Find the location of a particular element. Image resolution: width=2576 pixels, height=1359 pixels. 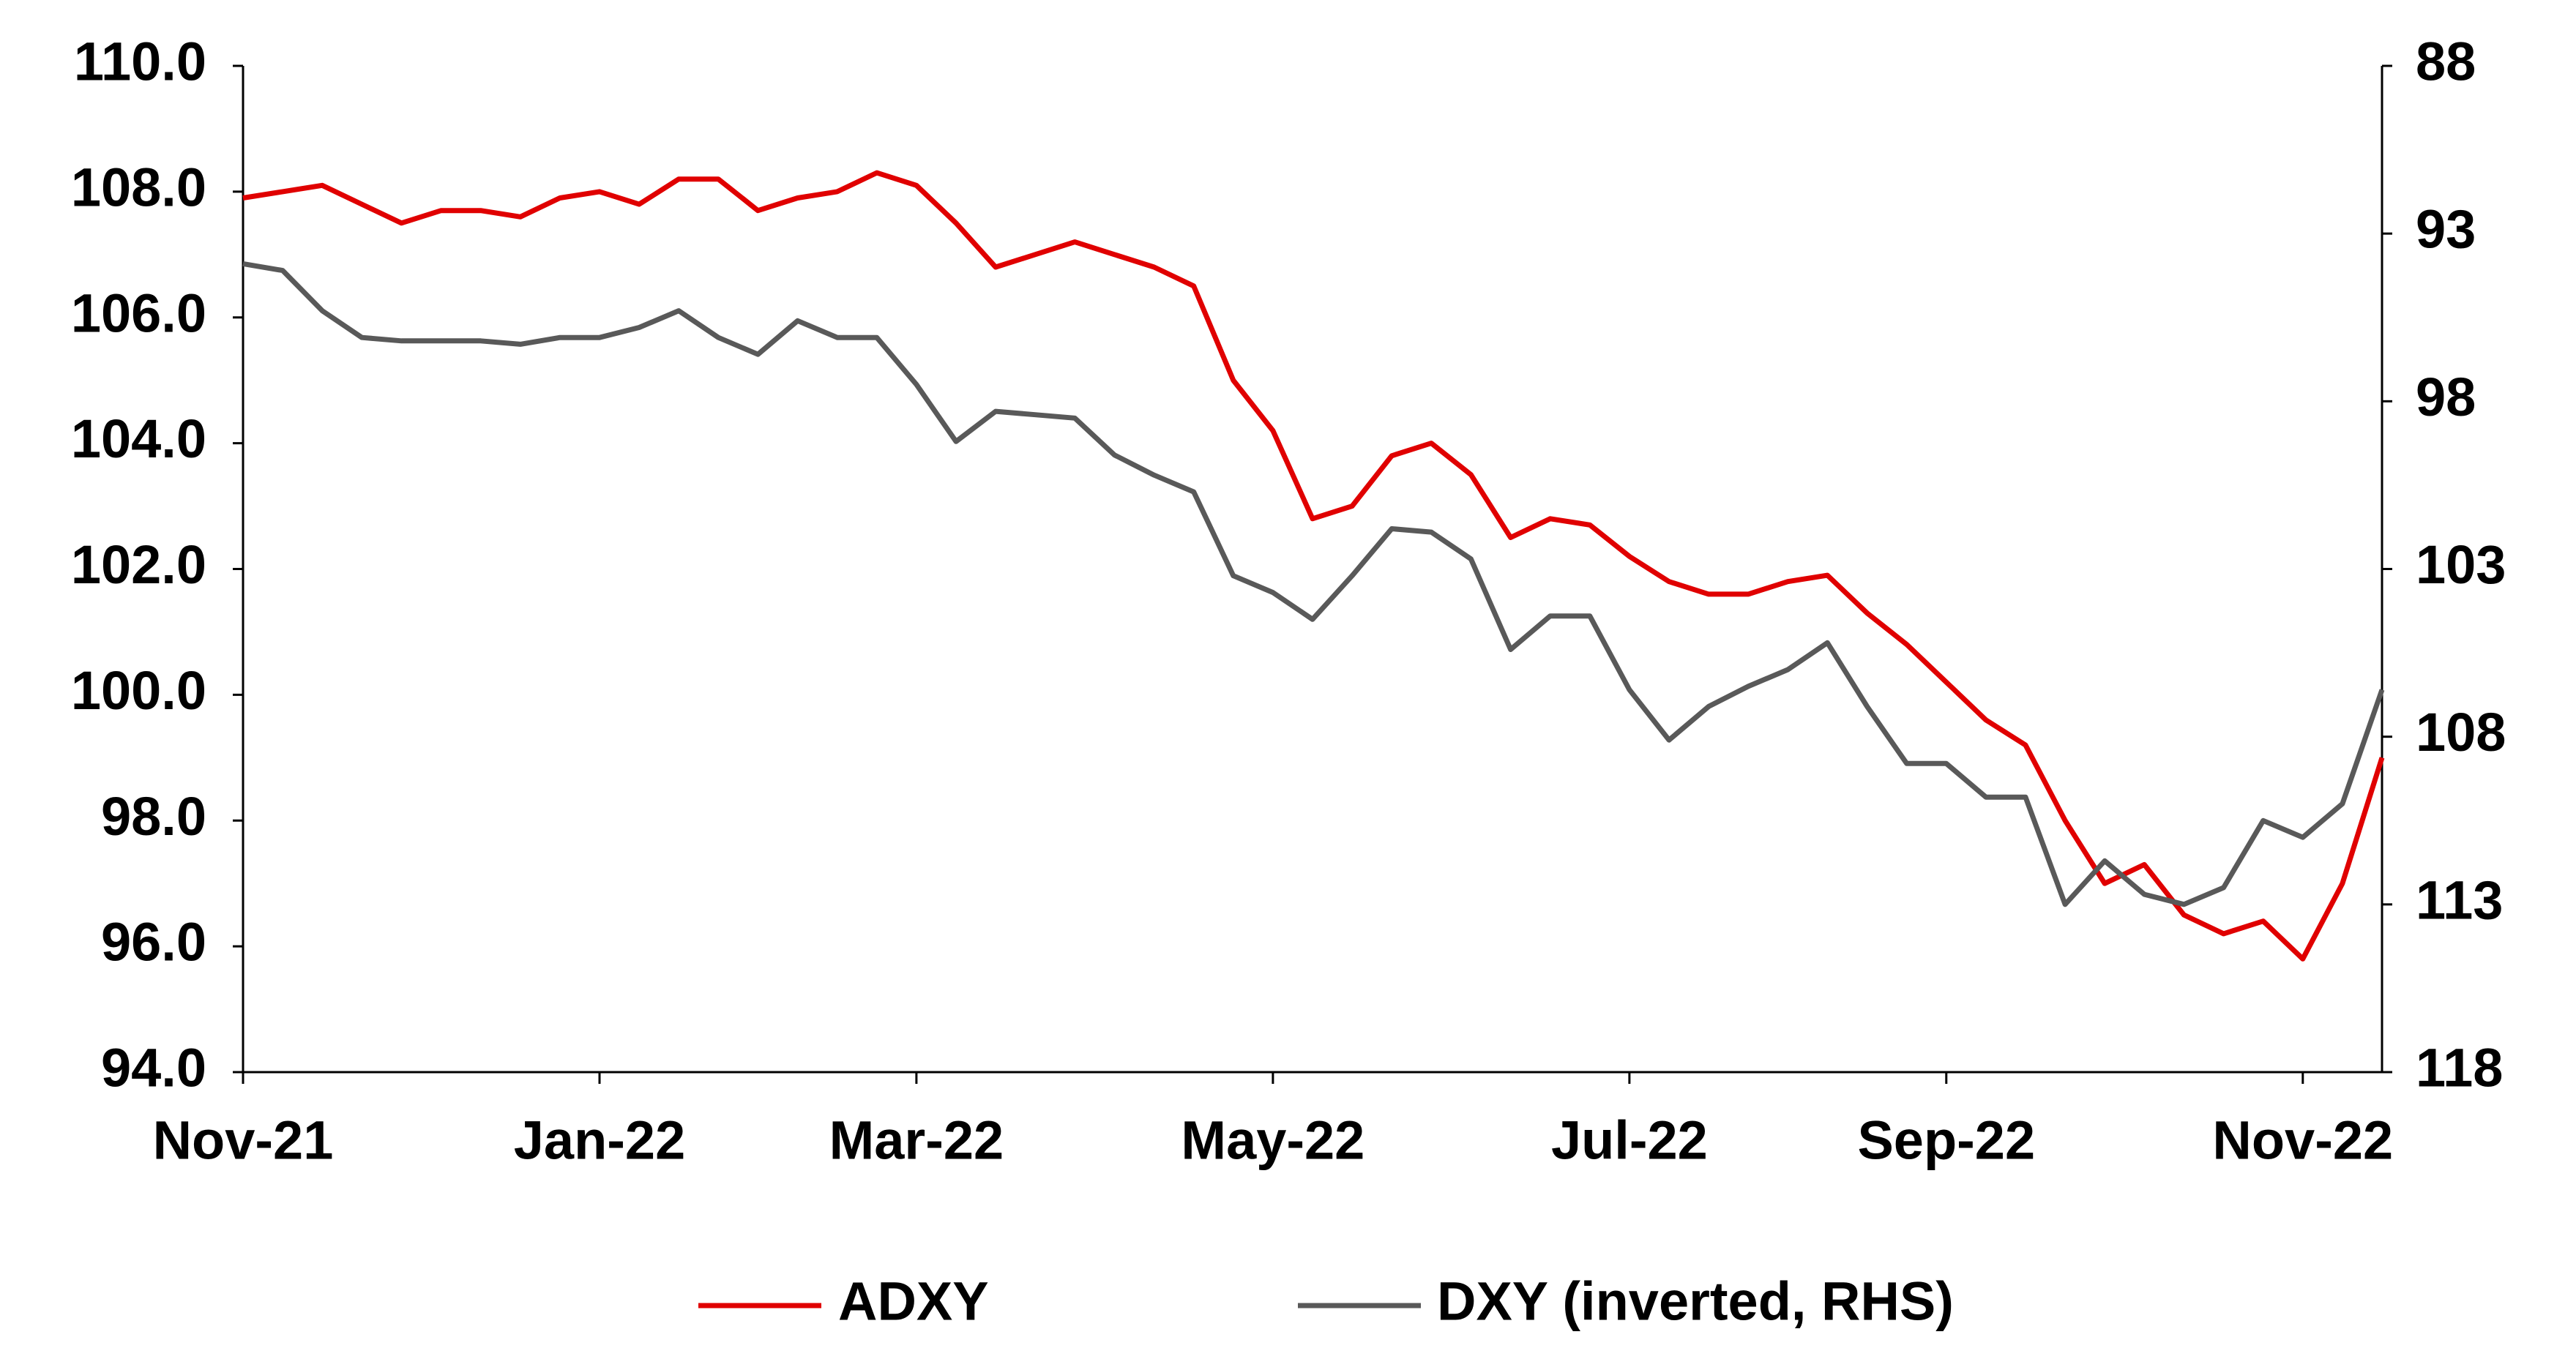

y-tick-label: 110.0 is located at coordinates (140, 61).